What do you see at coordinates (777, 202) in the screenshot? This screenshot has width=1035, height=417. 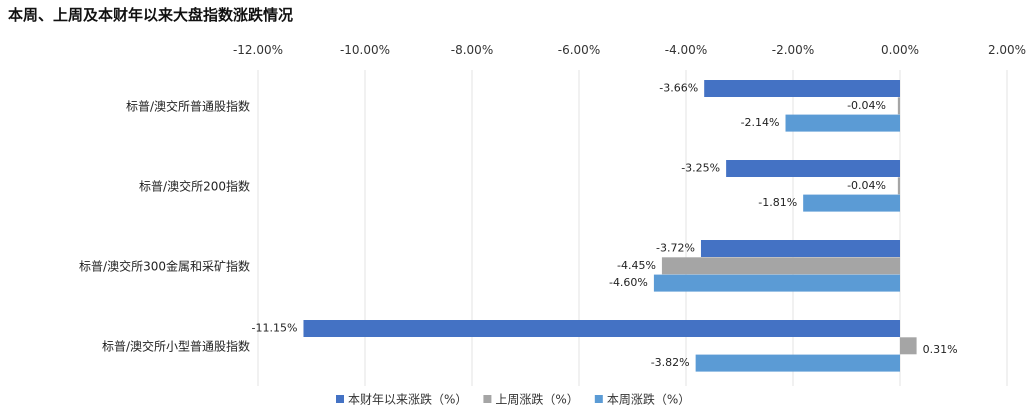 I see `data-label: -1.81%` at bounding box center [777, 202].